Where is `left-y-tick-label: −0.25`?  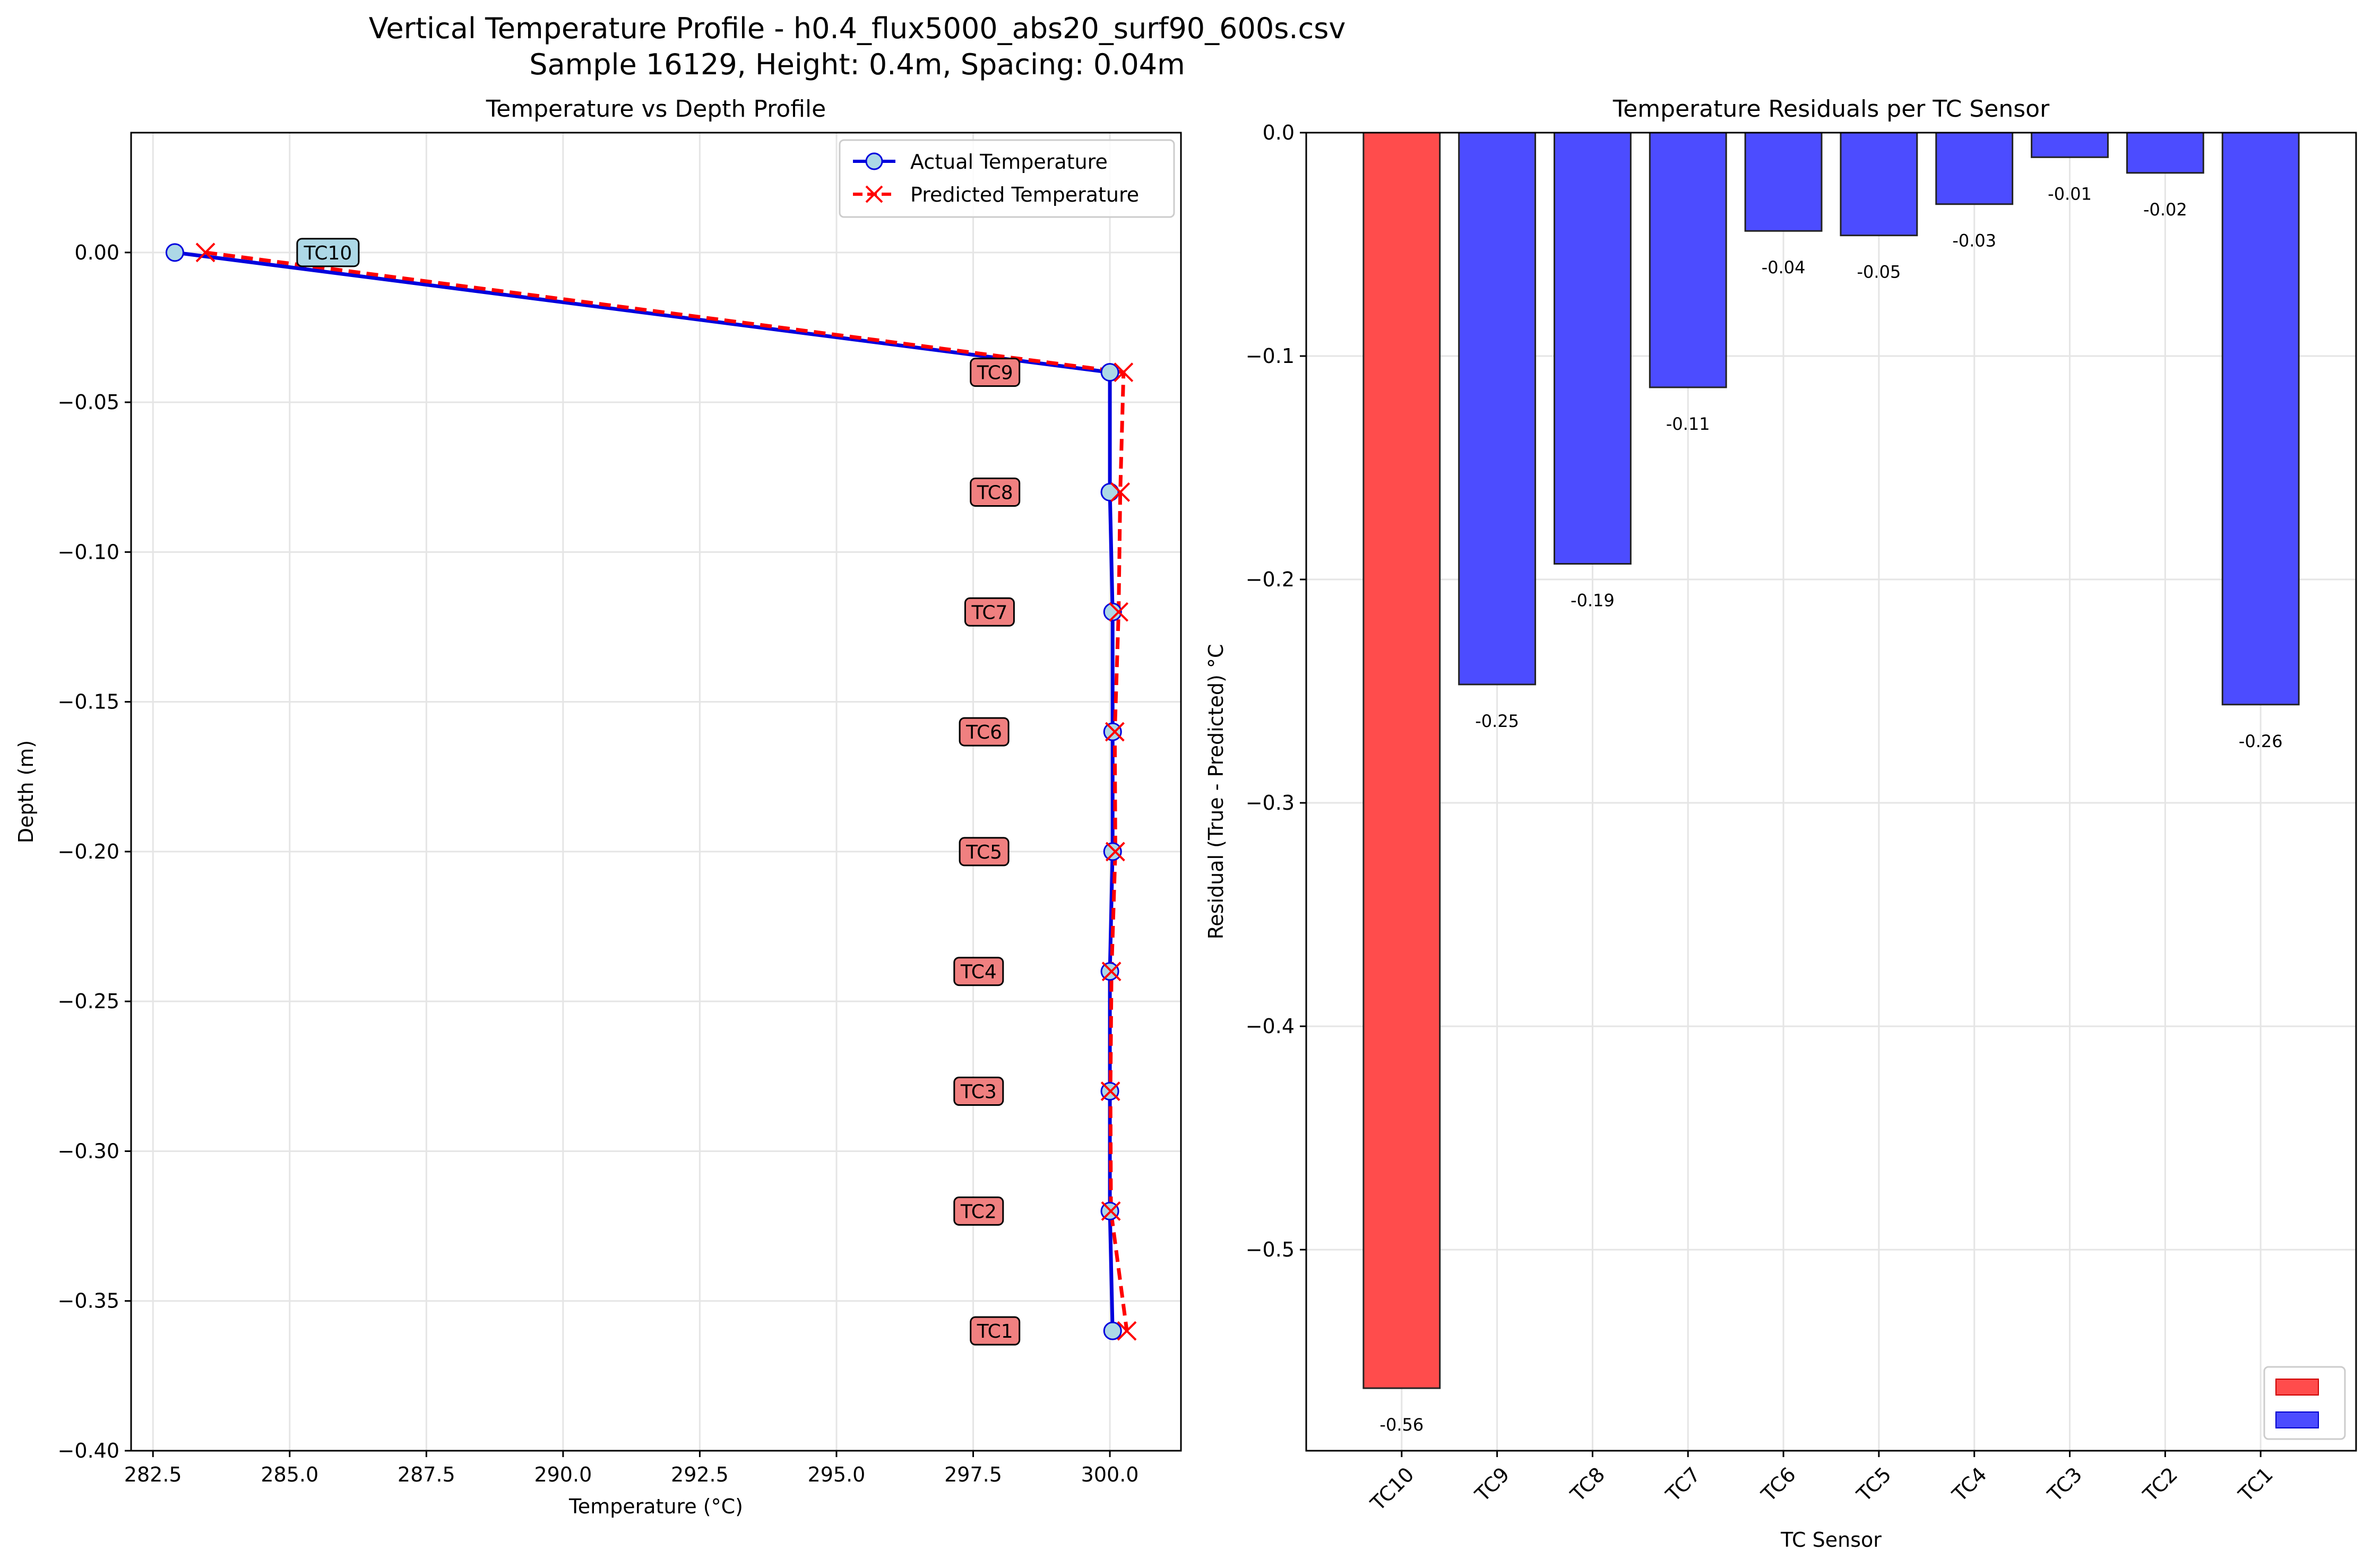 left-y-tick-label: −0.25 is located at coordinates (88, 1001).